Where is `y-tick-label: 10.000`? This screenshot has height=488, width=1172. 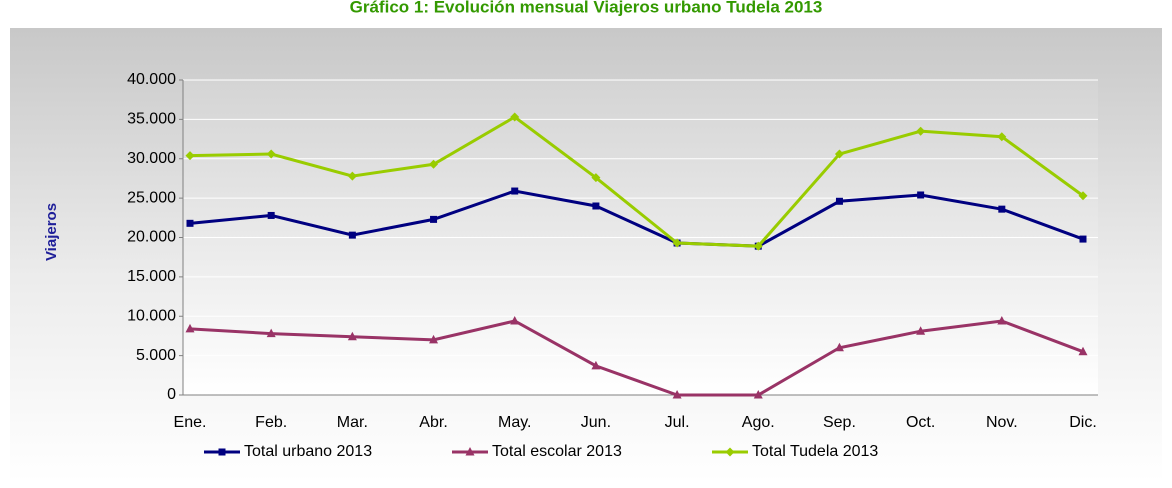 y-tick-label: 10.000 is located at coordinates (151, 315).